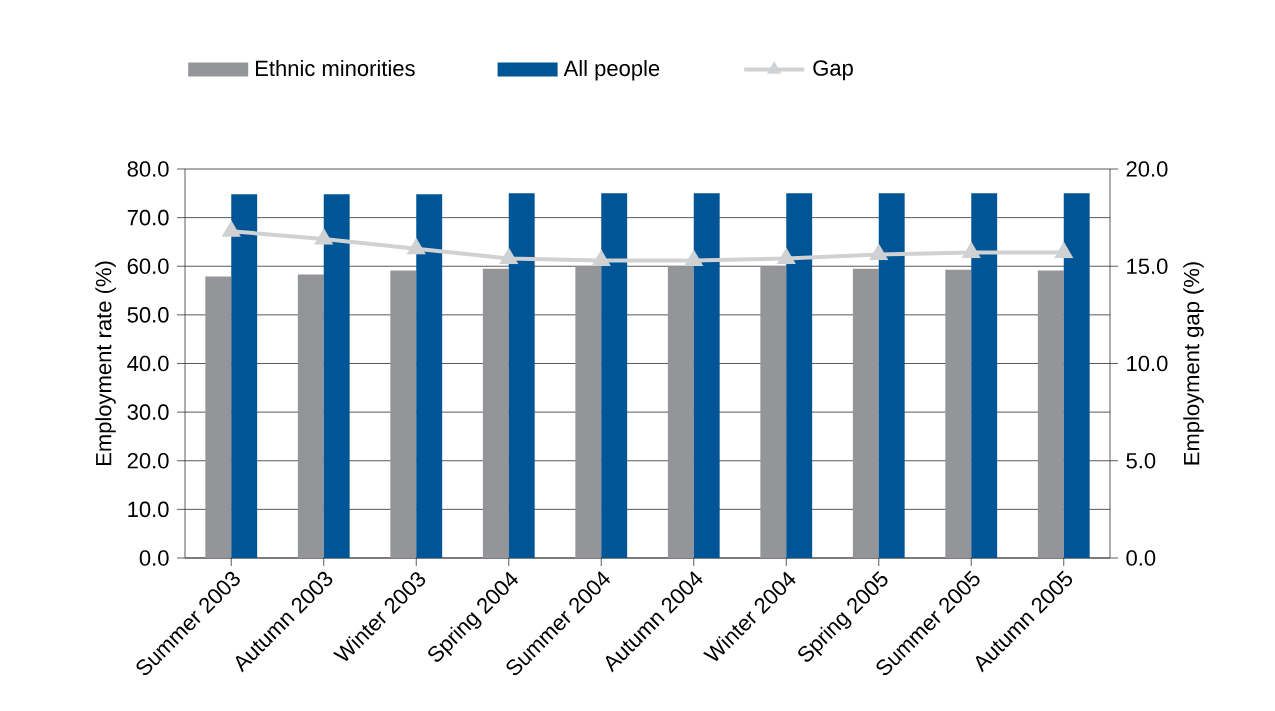  Describe the element at coordinates (148, 363) in the screenshot. I see `y-tick-label: 40.0` at that location.